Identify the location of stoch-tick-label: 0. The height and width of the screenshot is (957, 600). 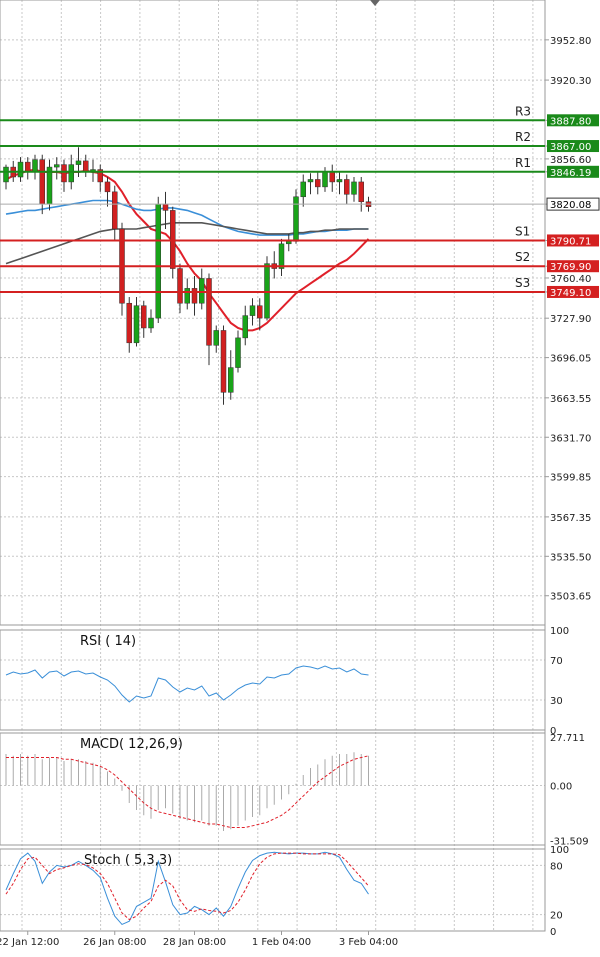
(553, 932).